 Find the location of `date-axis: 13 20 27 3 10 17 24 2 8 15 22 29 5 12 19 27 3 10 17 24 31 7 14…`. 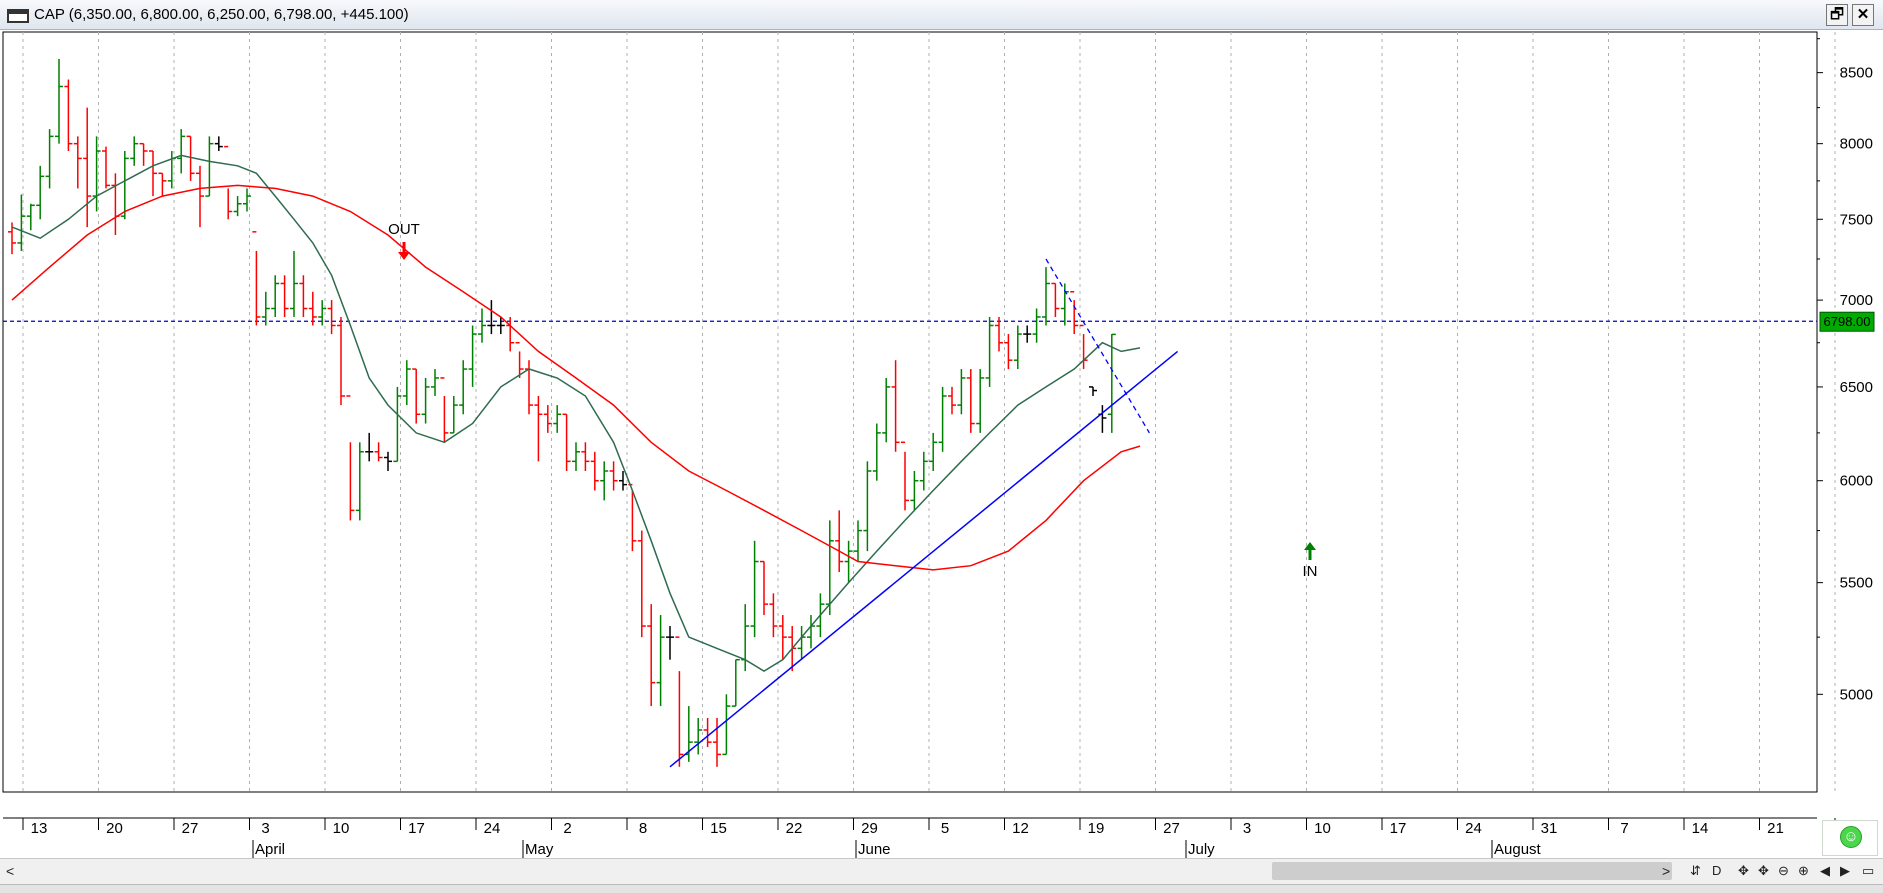

date-axis: 13 20 27 3 10 17 24 2 8 15 22 29 5 12 19 27 3 10 17 24 31 7 14… is located at coordinates (940, 840).